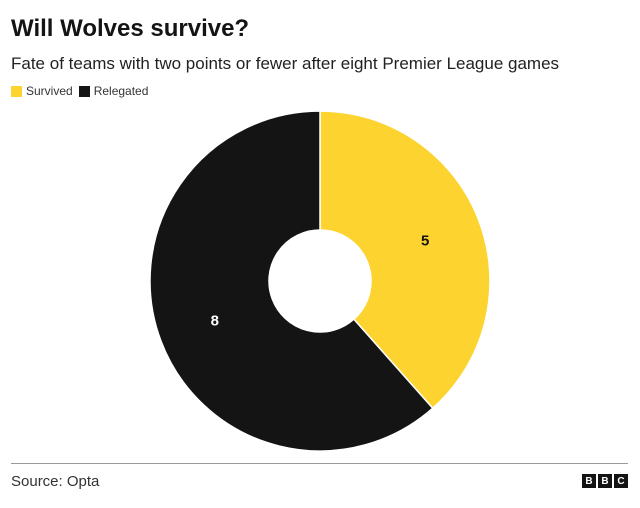 This screenshot has height=508, width=640. I want to click on data-label-relegated: 8, so click(215, 320).